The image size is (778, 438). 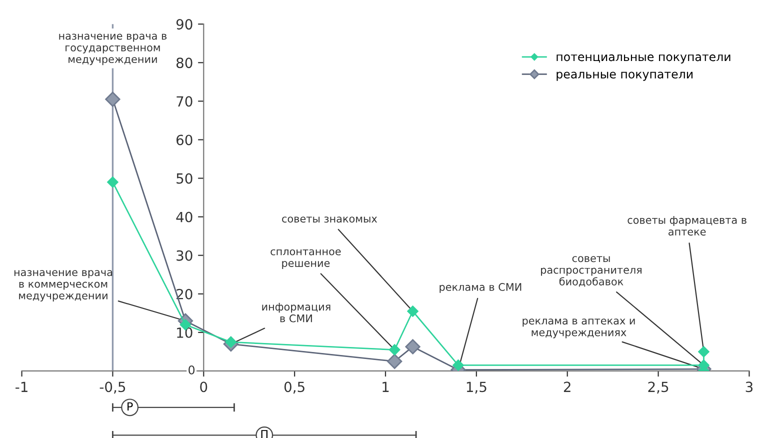 What do you see at coordinates (184, 63) in the screenshot?
I see `y-tick-label: 80` at bounding box center [184, 63].